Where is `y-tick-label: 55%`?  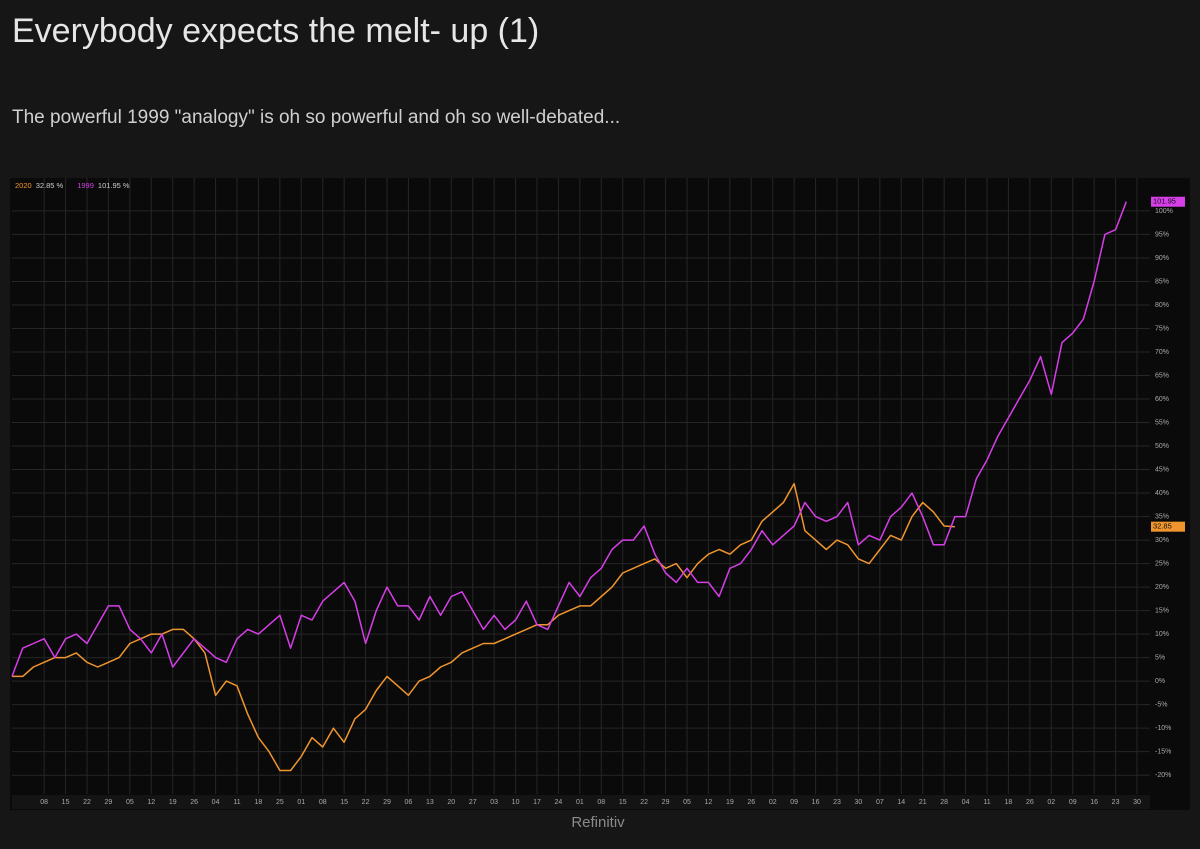 y-tick-label: 55% is located at coordinates (1162, 422).